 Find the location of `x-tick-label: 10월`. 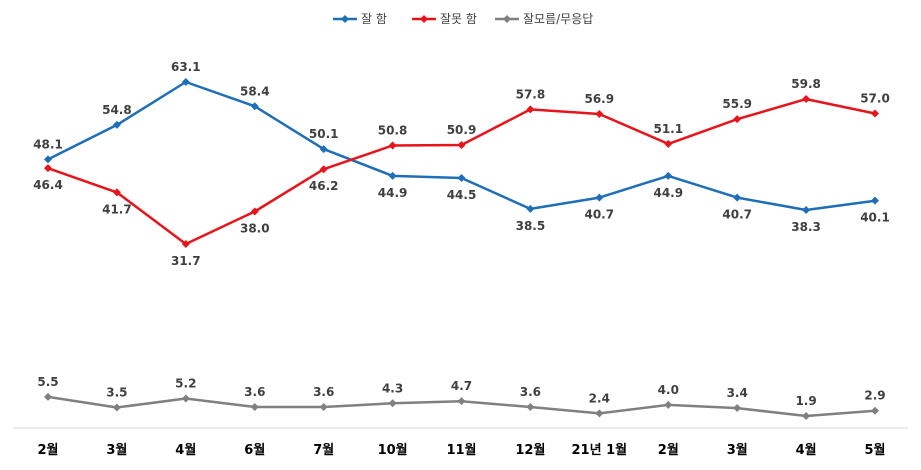

x-tick-label: 10월 is located at coordinates (393, 450).